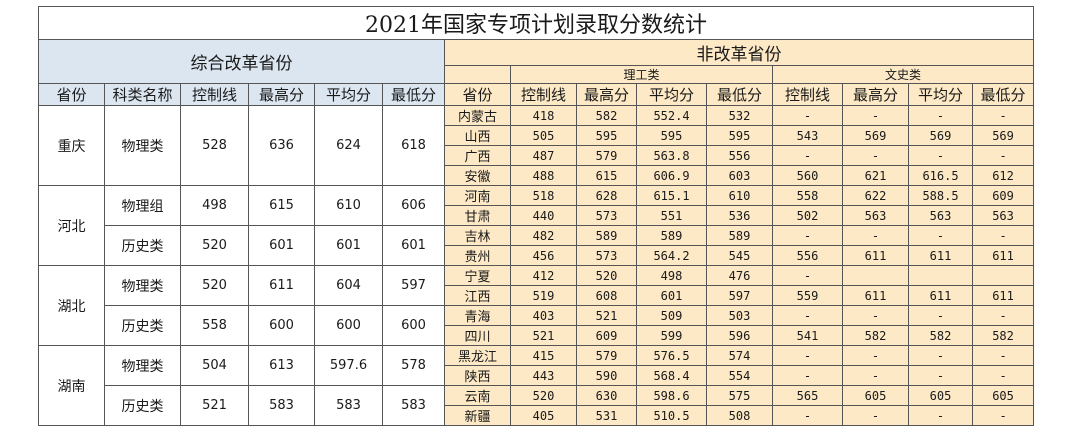  I want to click on left-avg-cell: 610, so click(348, 205).